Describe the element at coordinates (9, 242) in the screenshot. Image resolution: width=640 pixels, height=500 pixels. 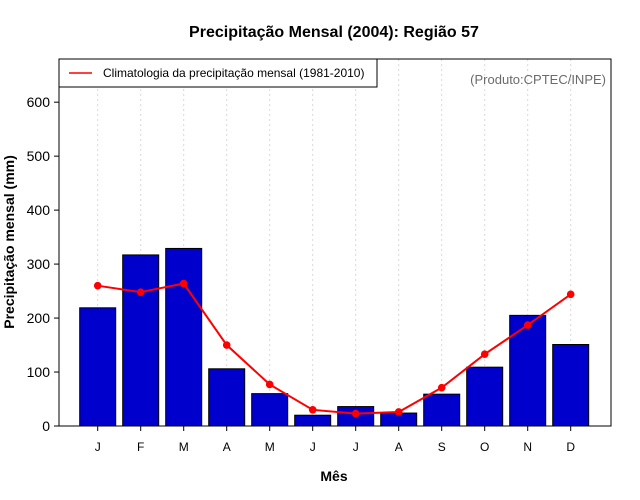
I see `y-axis-title: Precipitação mensal (mm)` at that location.